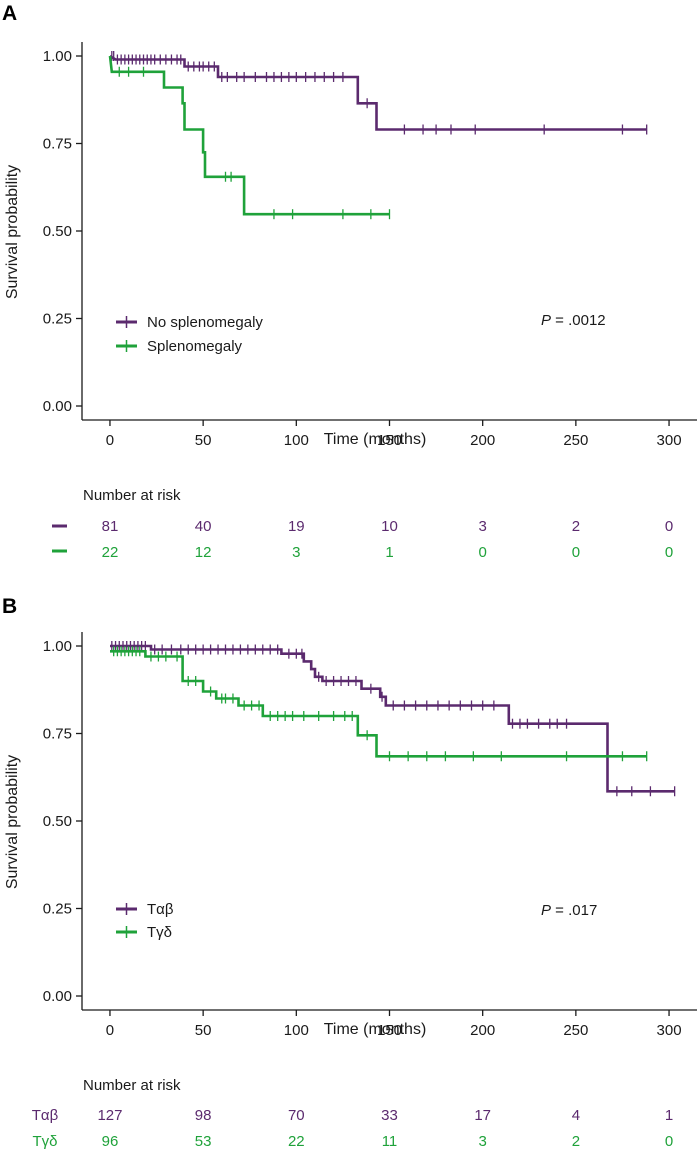  Describe the element at coordinates (576, 1115) in the screenshot. I see `risk-count: 4` at that location.